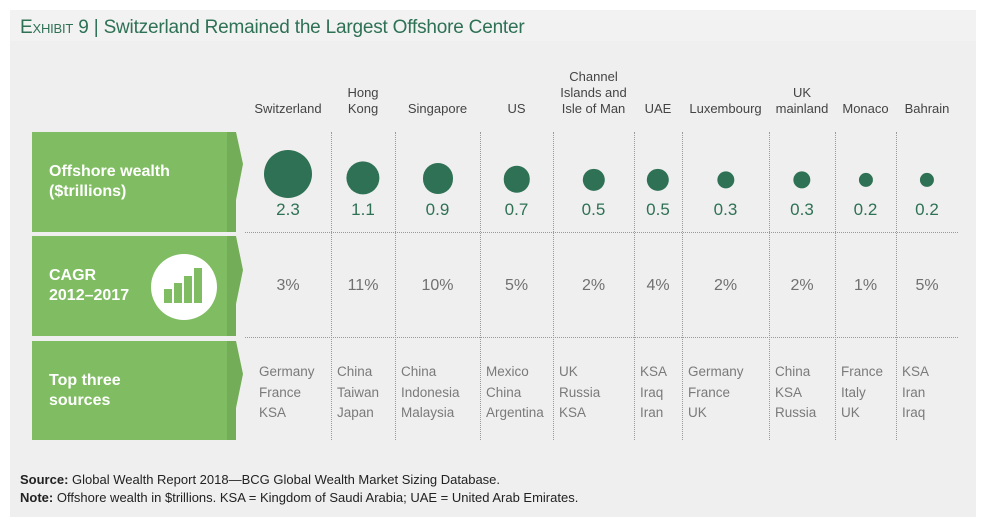 The image size is (984, 525). What do you see at coordinates (287, 392) in the screenshot?
I see `top-sources-list: Germany France KSA` at bounding box center [287, 392].